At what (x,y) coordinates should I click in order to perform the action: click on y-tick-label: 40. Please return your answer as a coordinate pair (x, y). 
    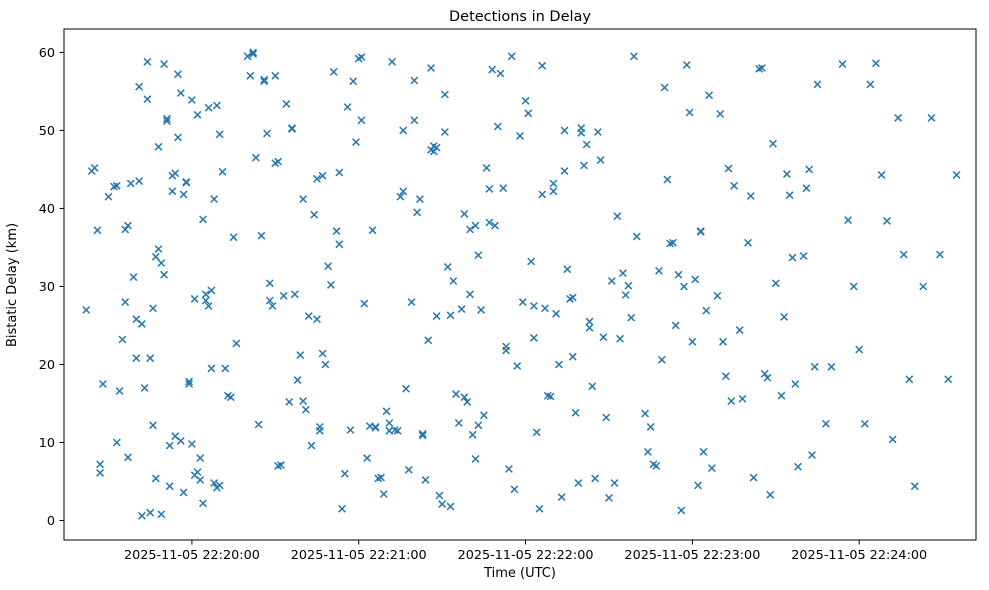
    Looking at the image, I should click on (47, 209).